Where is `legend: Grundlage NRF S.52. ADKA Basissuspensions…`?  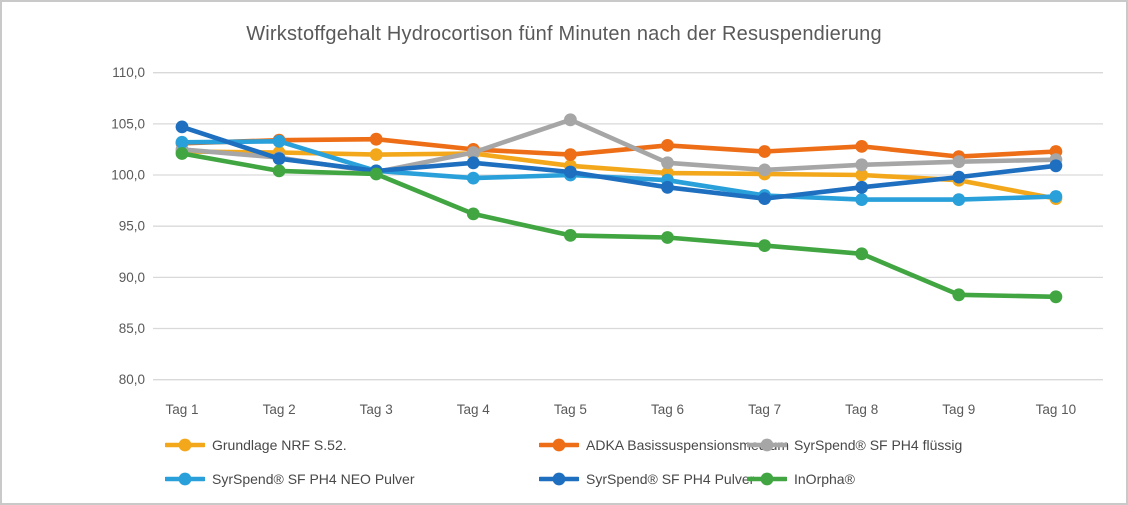 legend: Grundlage NRF S.52. ADKA Basissuspensions… is located at coordinates (640, 467).